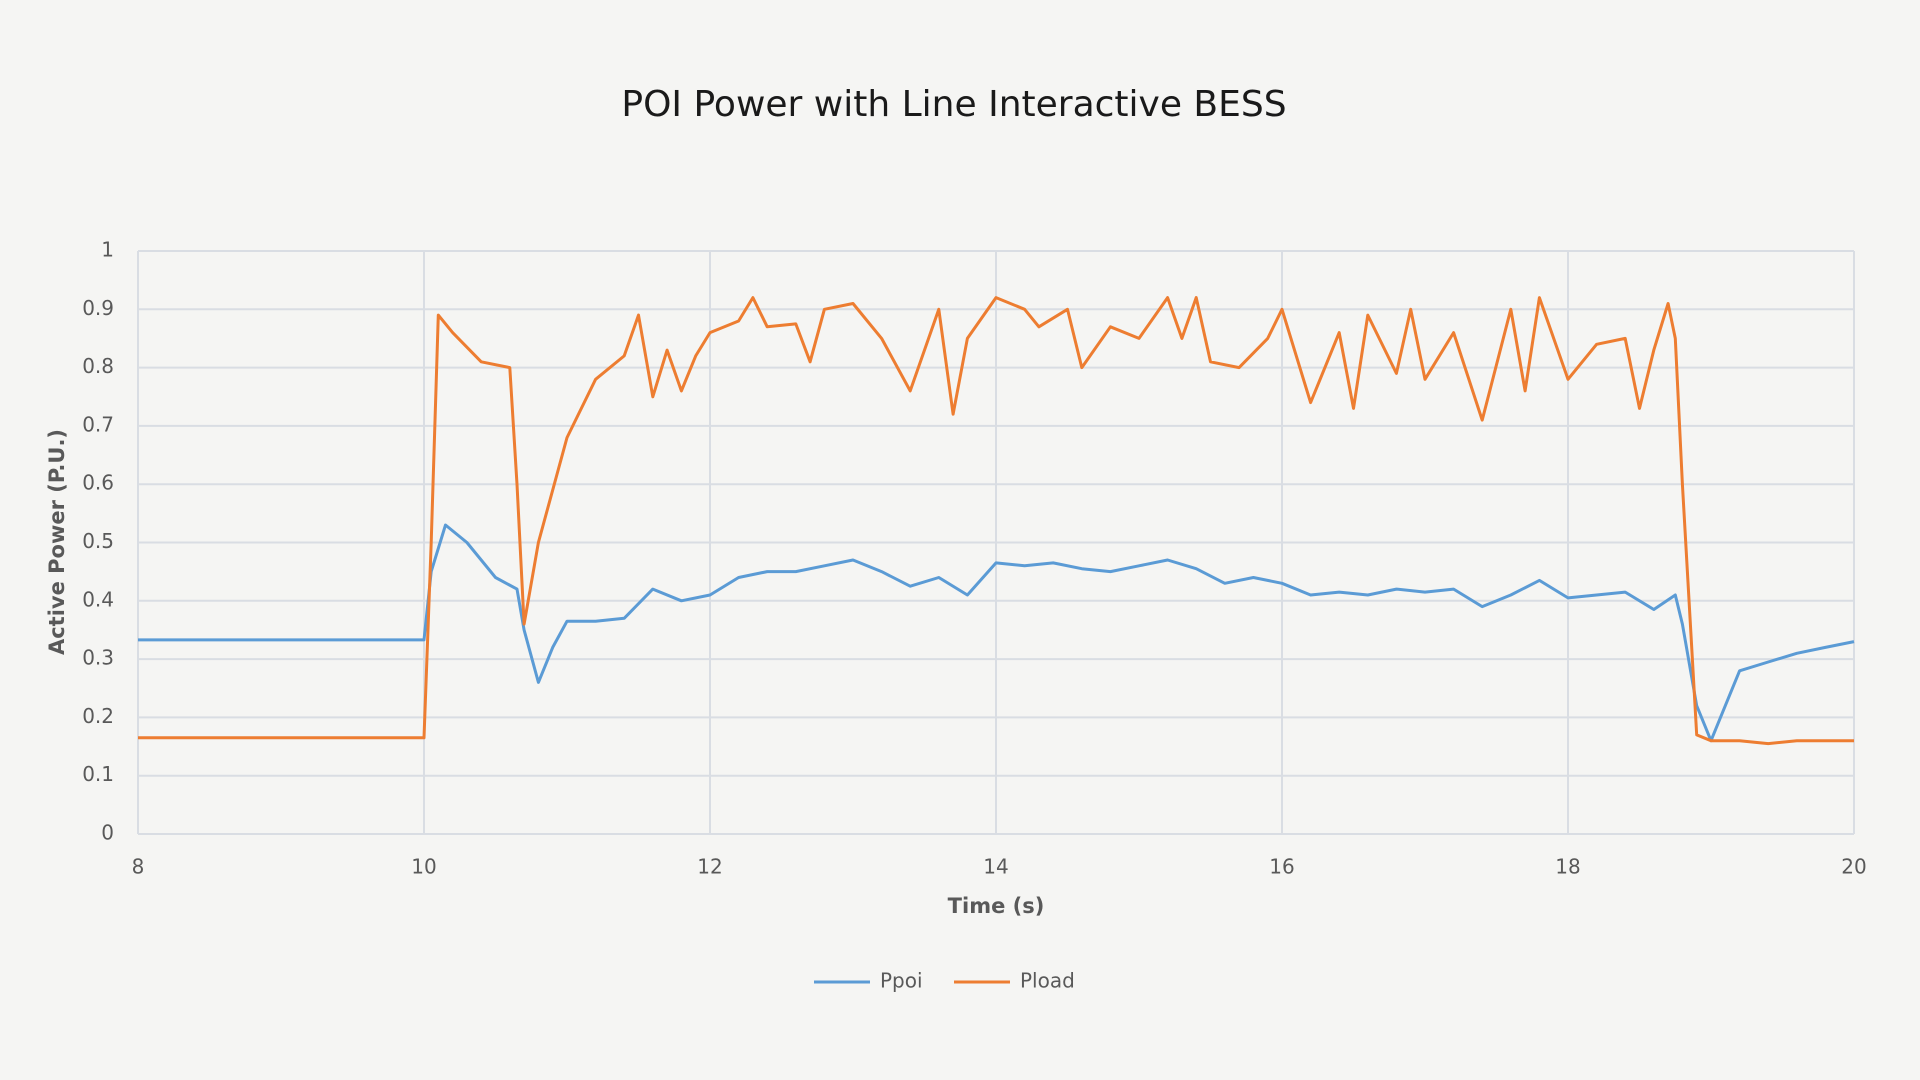 This screenshot has height=1080, width=1920. Describe the element at coordinates (1853, 867) in the screenshot. I see `x-tick-label: 20` at that location.